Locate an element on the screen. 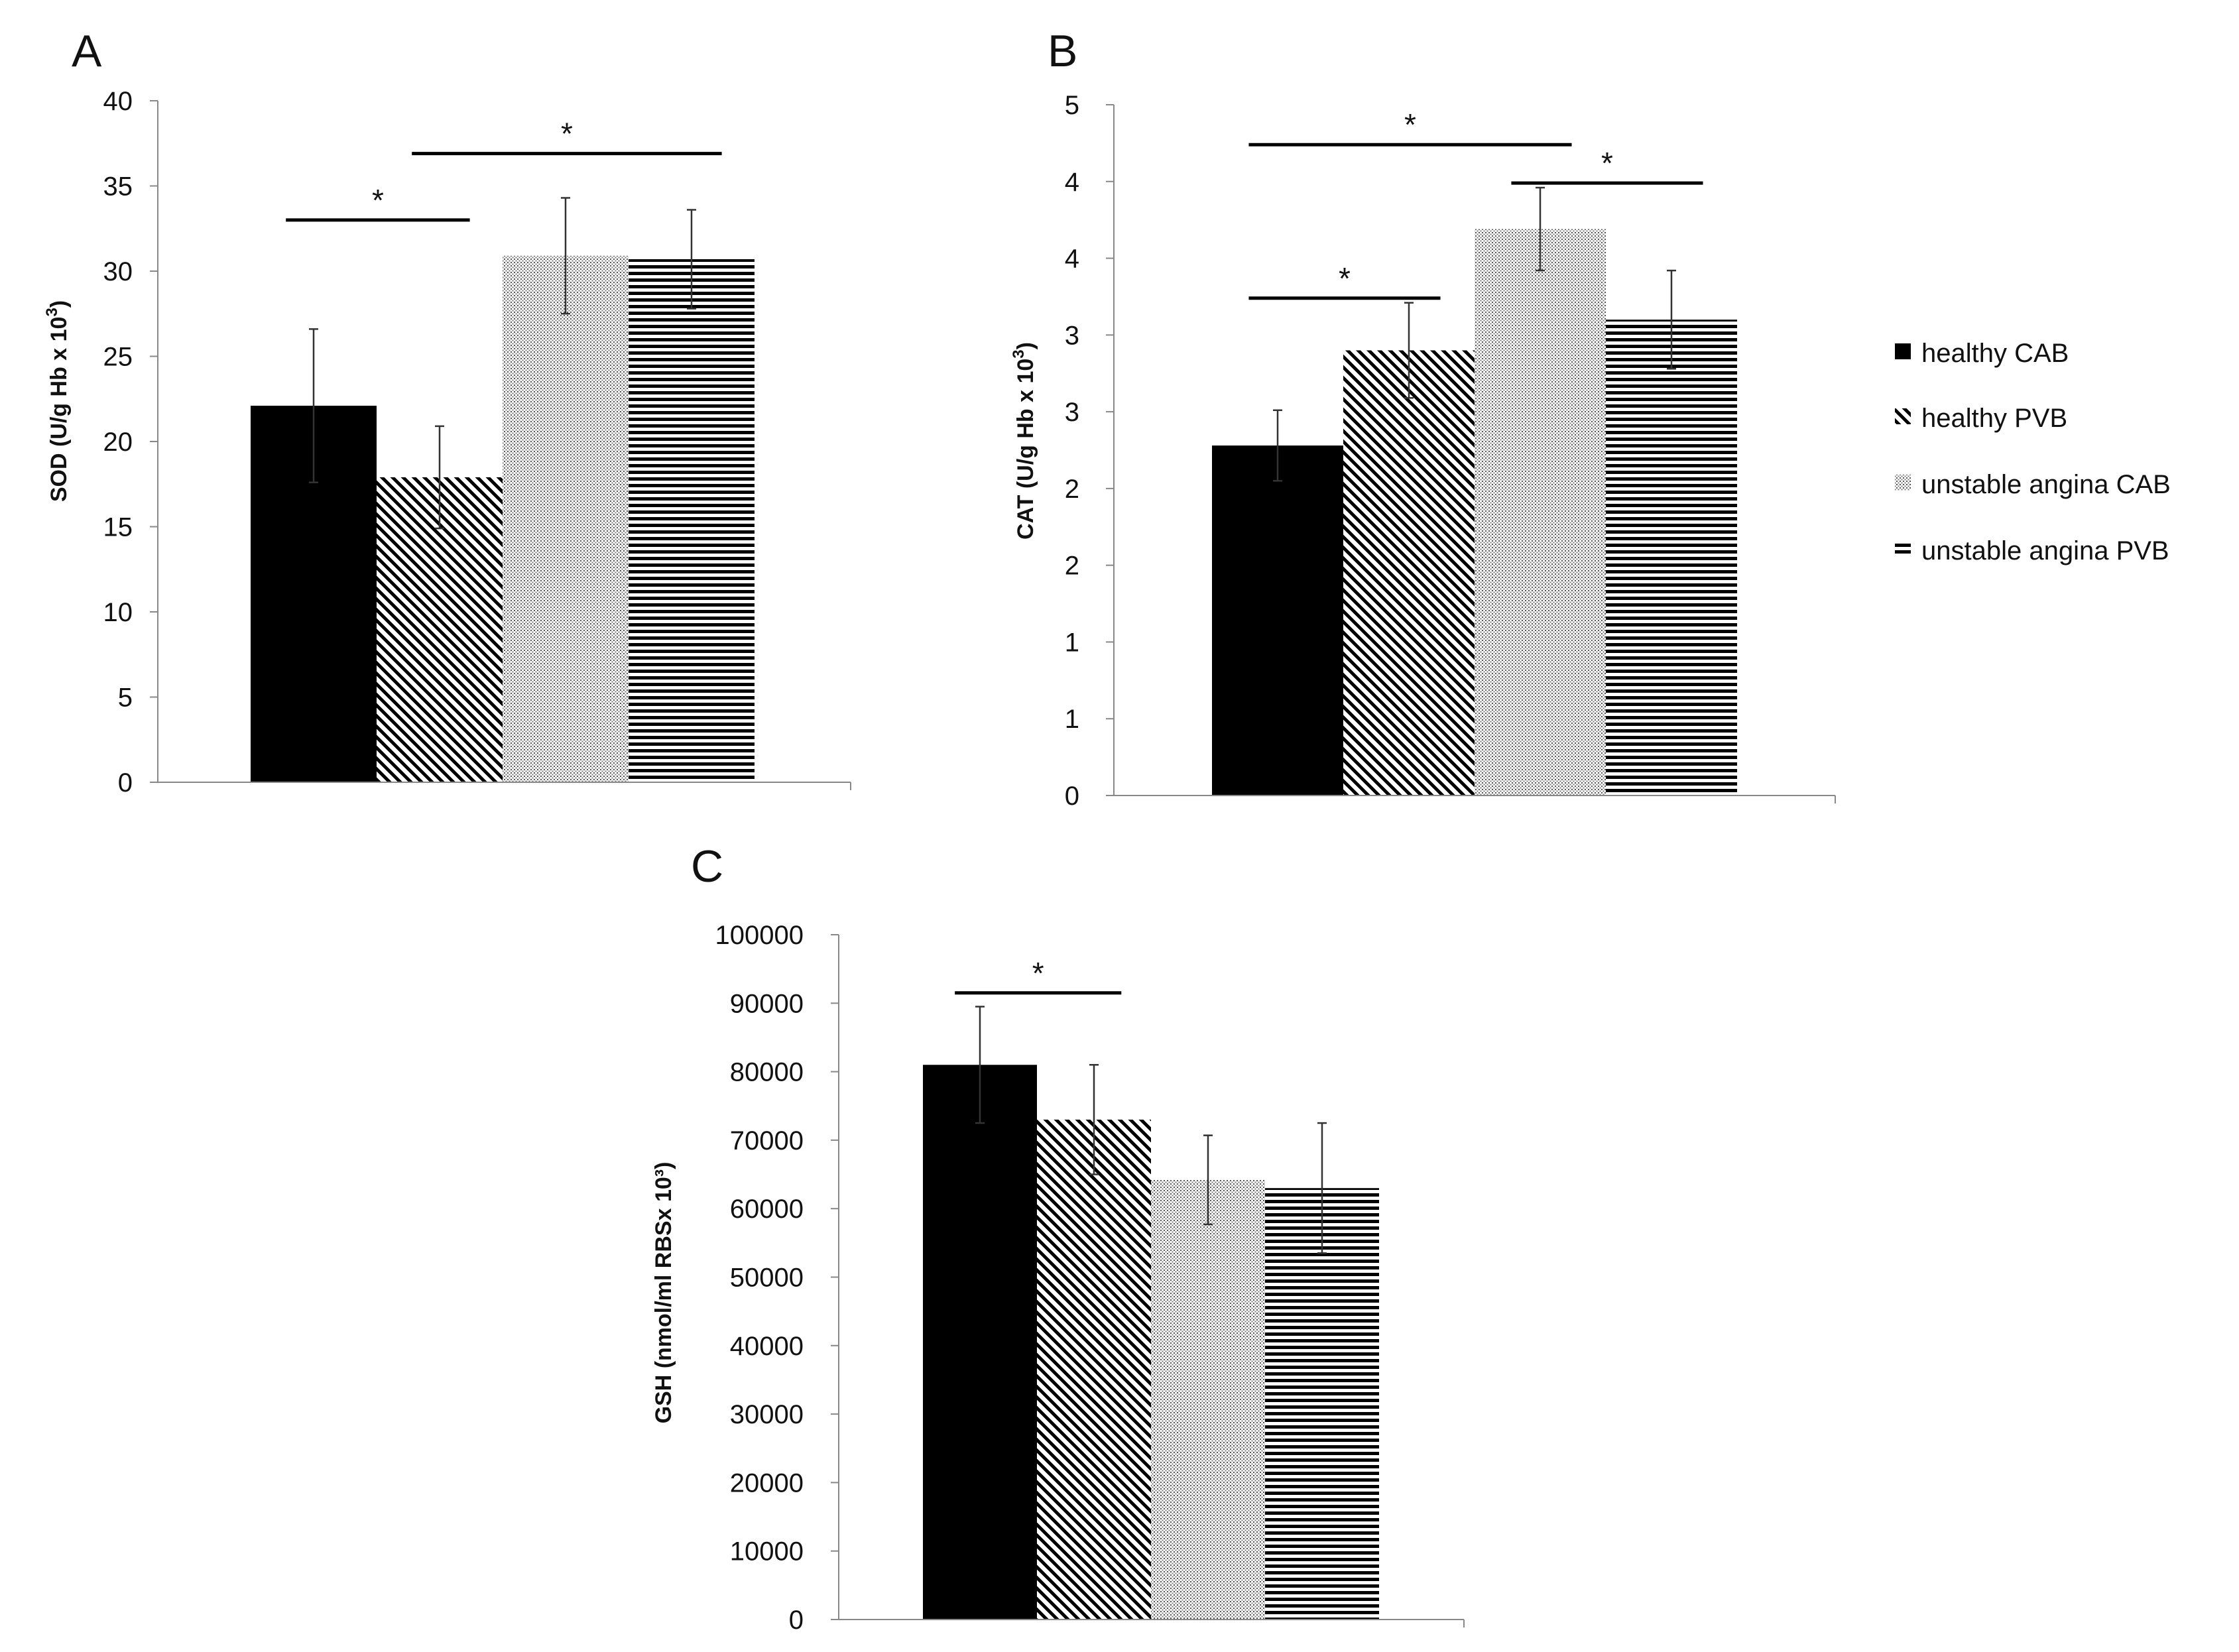 This screenshot has width=2239, height=1652. y-tick-label-c: 70000 is located at coordinates (767, 1140).